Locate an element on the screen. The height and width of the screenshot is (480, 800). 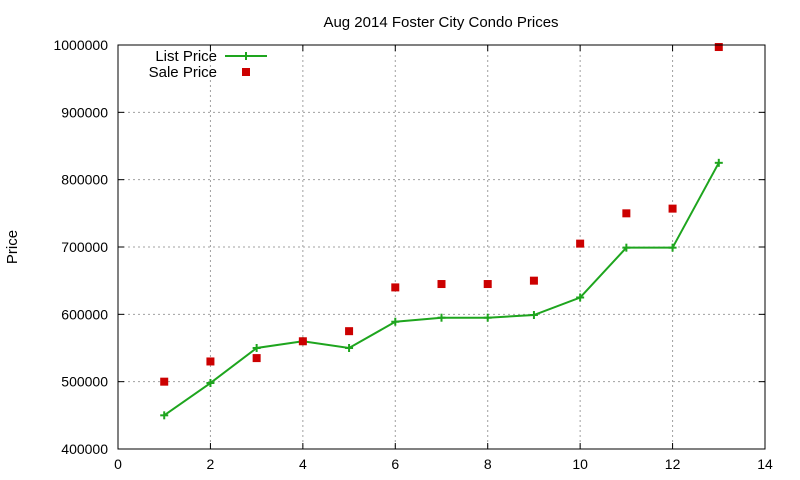
y-tick-label: 400000 is located at coordinates (84, 449).